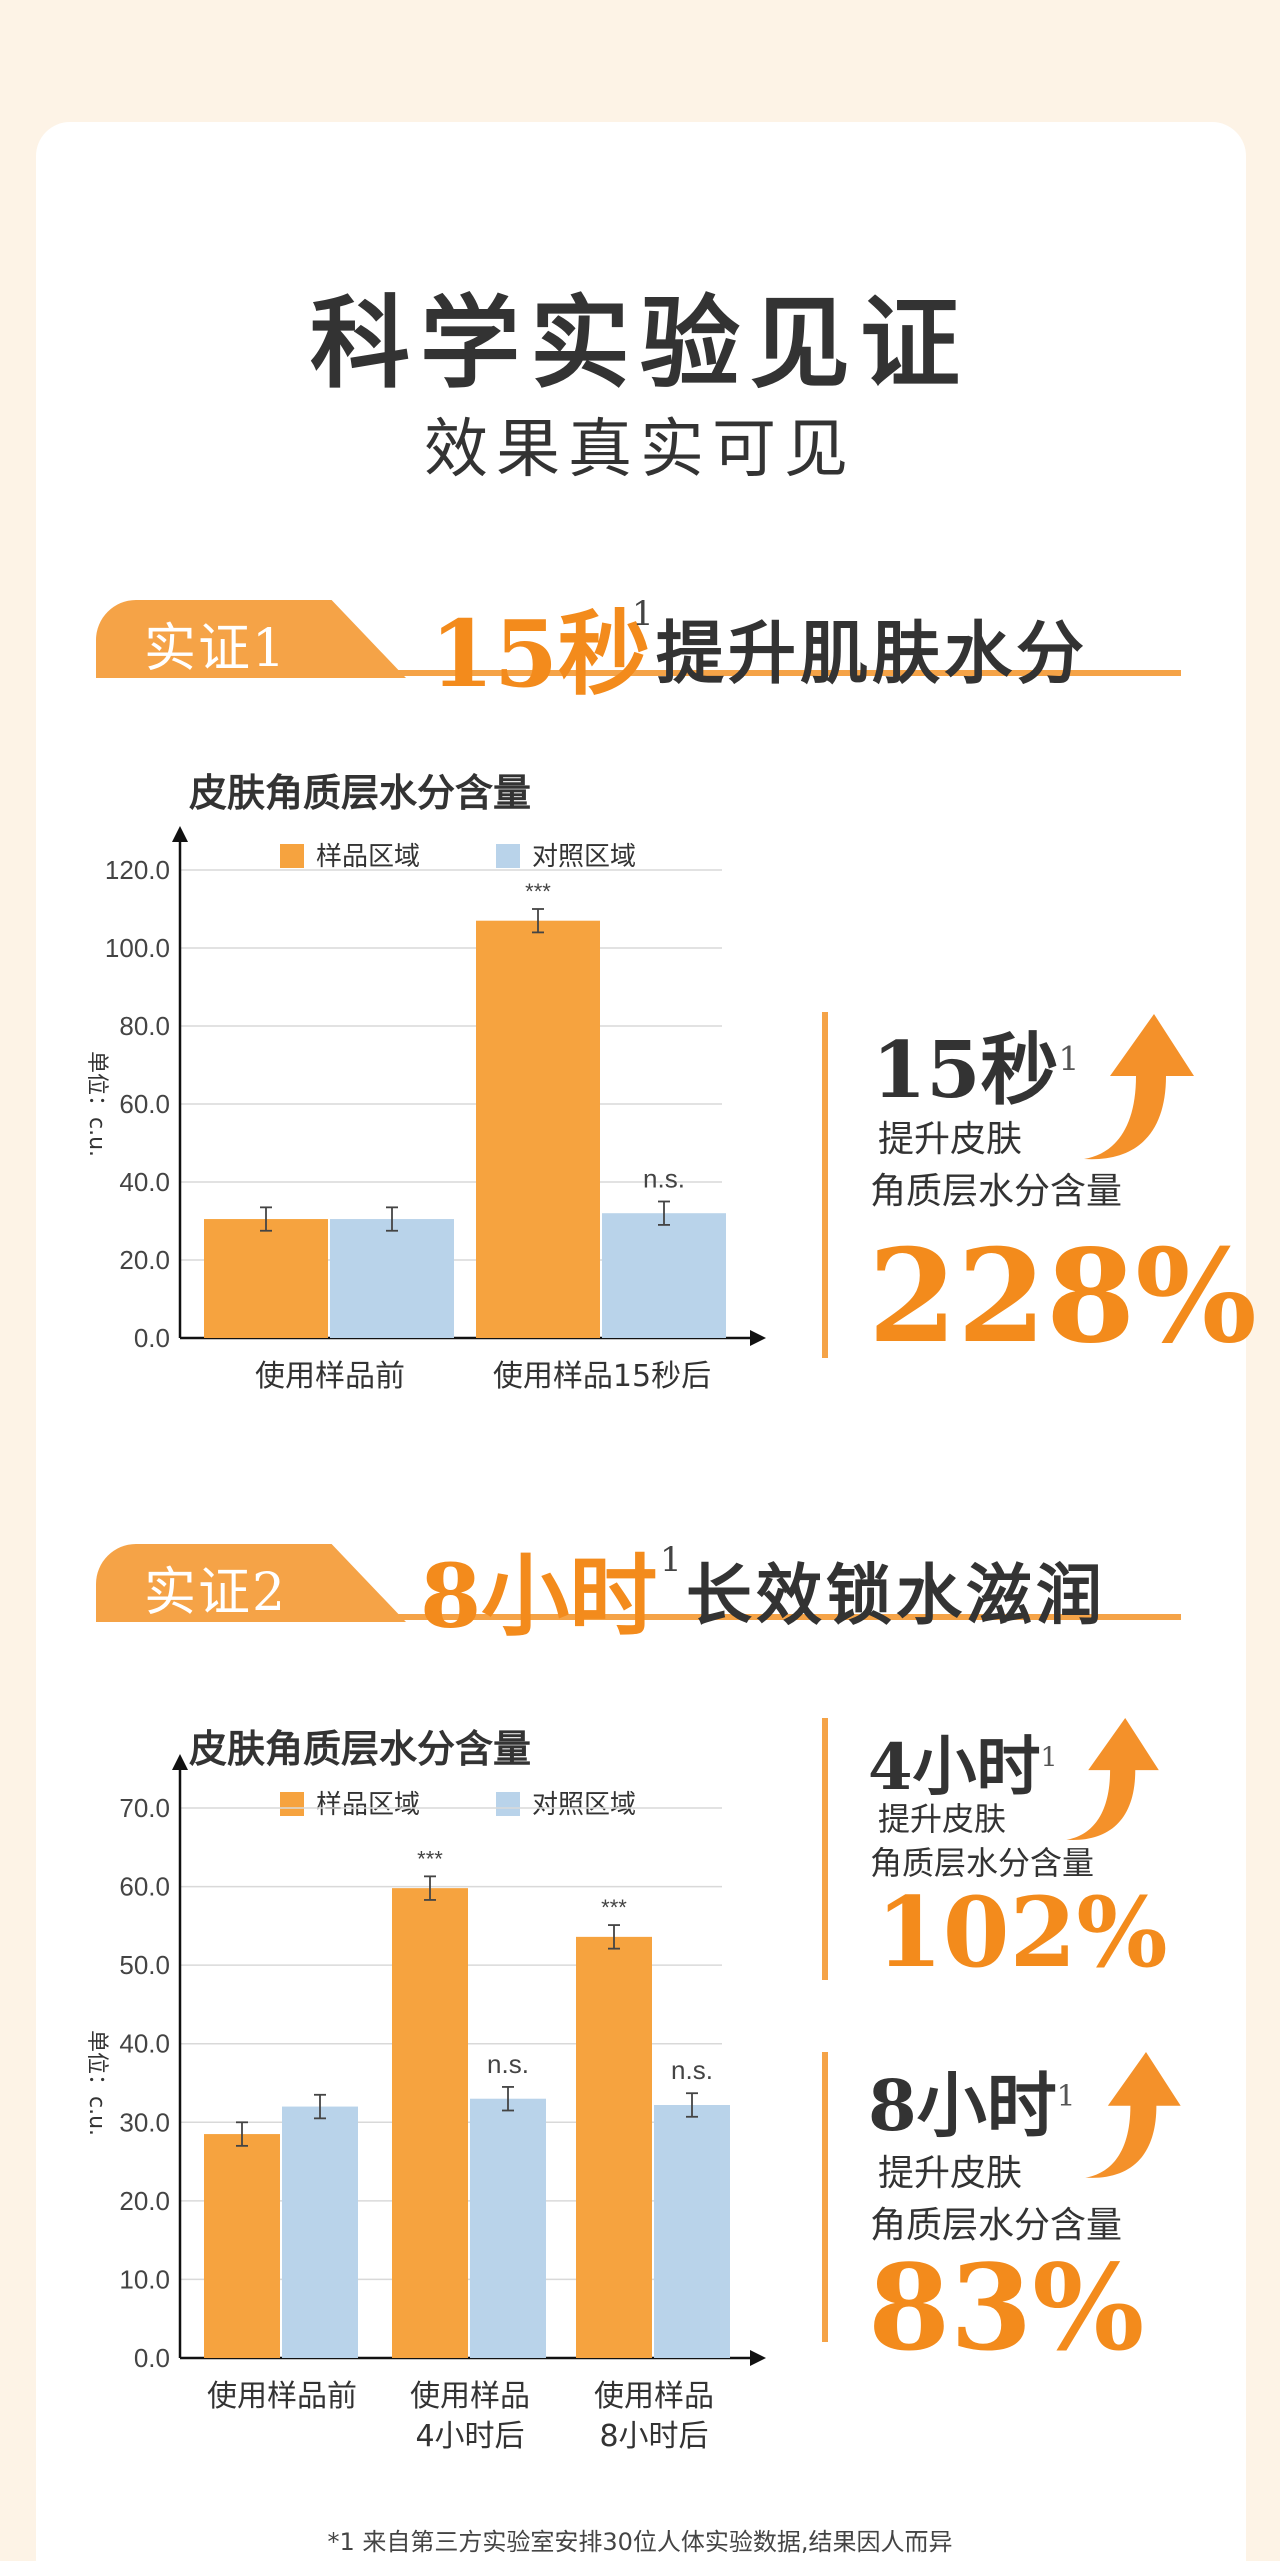 The image size is (1280, 2561). I want to click on stat-8h: 8小时1 提升皮肤 角质层水分含量 83%, so click(1022, 2214).